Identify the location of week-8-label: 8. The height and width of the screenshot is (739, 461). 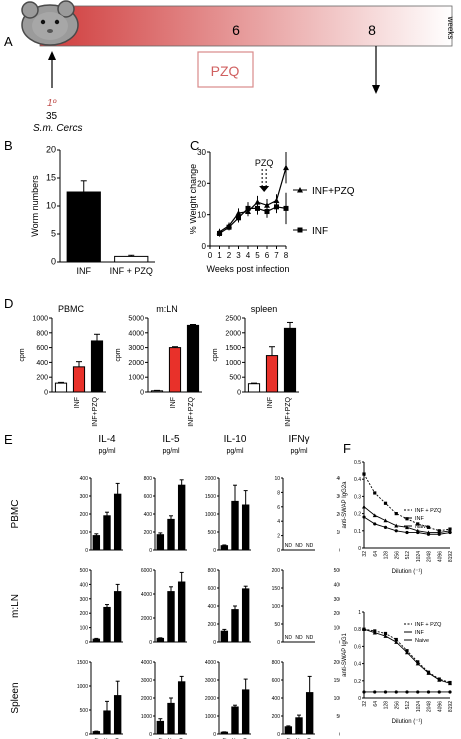
(372, 30).